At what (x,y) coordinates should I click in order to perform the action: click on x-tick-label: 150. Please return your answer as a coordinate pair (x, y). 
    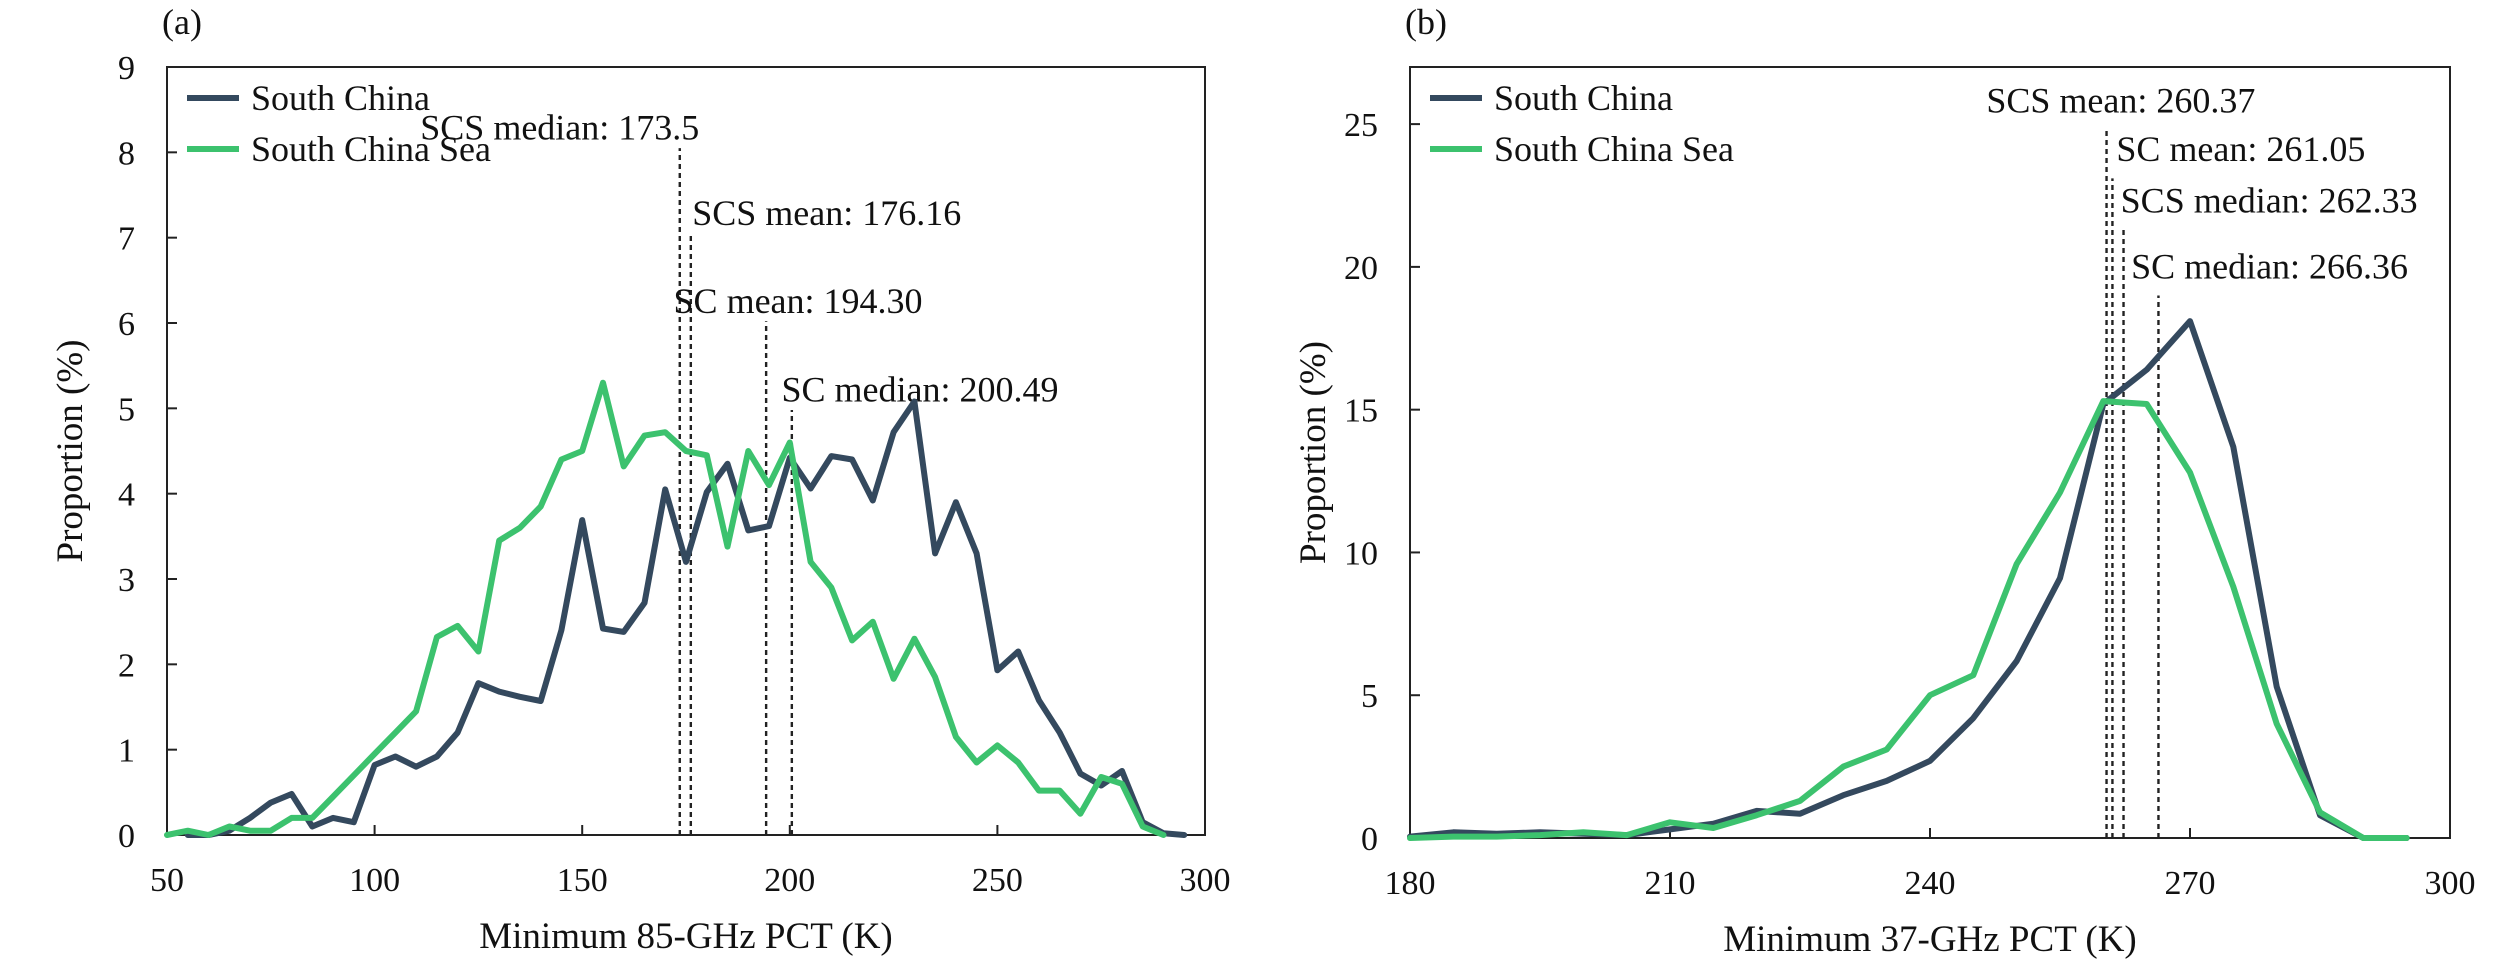
    Looking at the image, I should click on (582, 880).